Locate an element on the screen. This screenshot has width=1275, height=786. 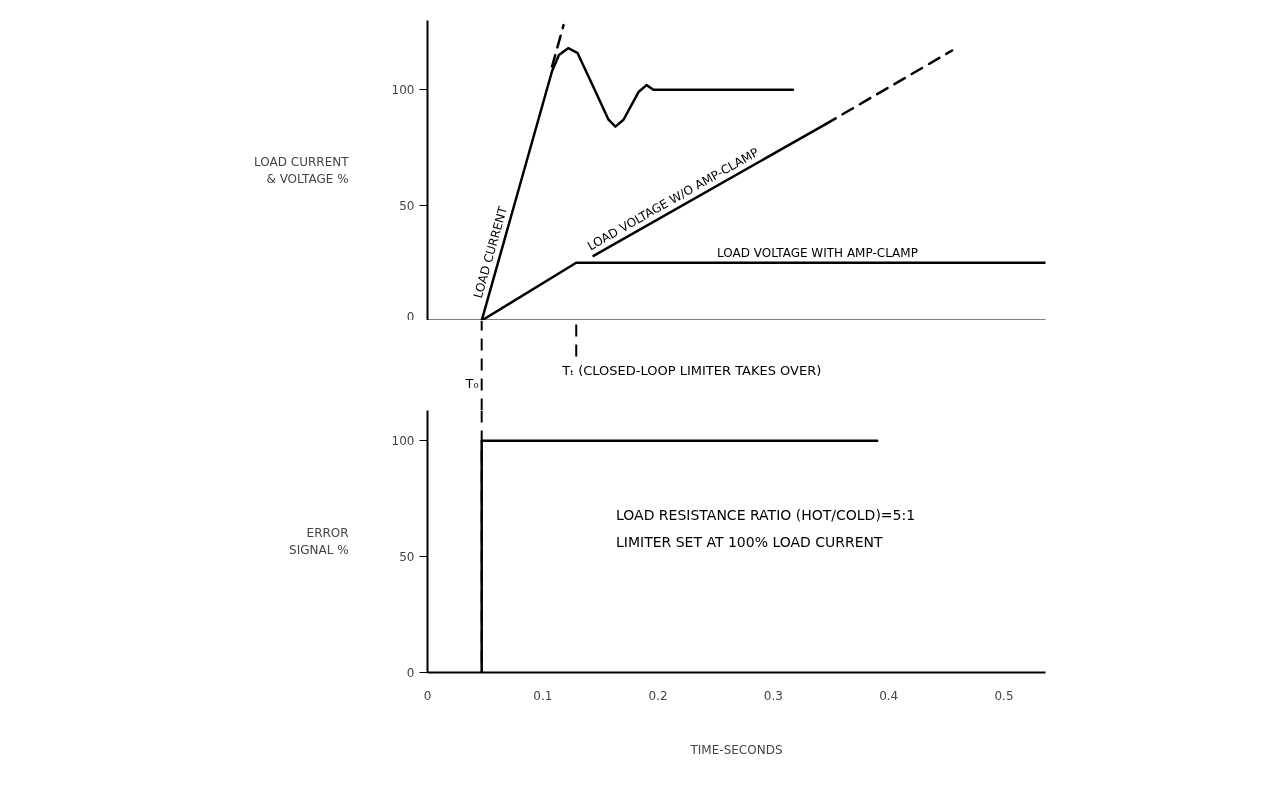
annotation: LIMITER SET AT 100% LOAD CURRENT is located at coordinates (749, 541).